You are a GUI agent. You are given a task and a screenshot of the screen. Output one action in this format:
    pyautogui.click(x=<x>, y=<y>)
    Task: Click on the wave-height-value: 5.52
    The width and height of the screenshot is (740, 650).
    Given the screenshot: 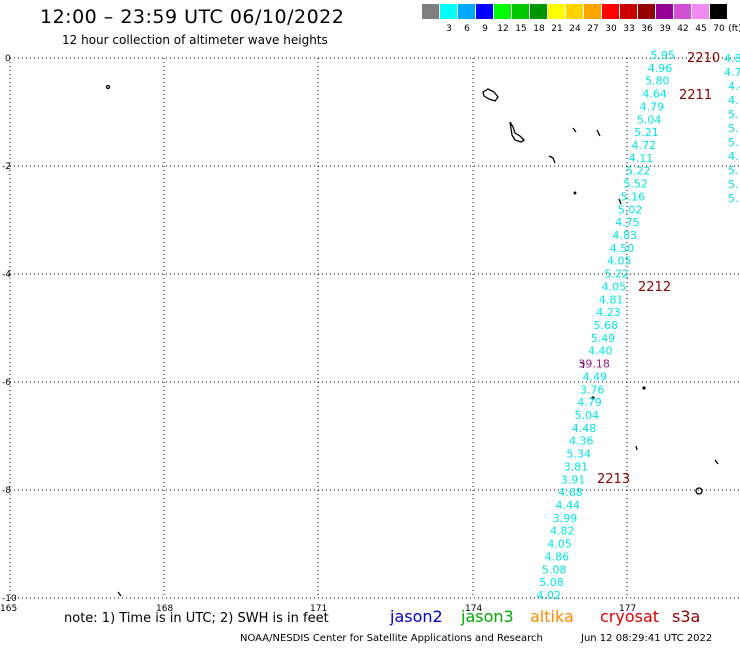 What is the action you would take?
    pyautogui.click(x=635, y=184)
    